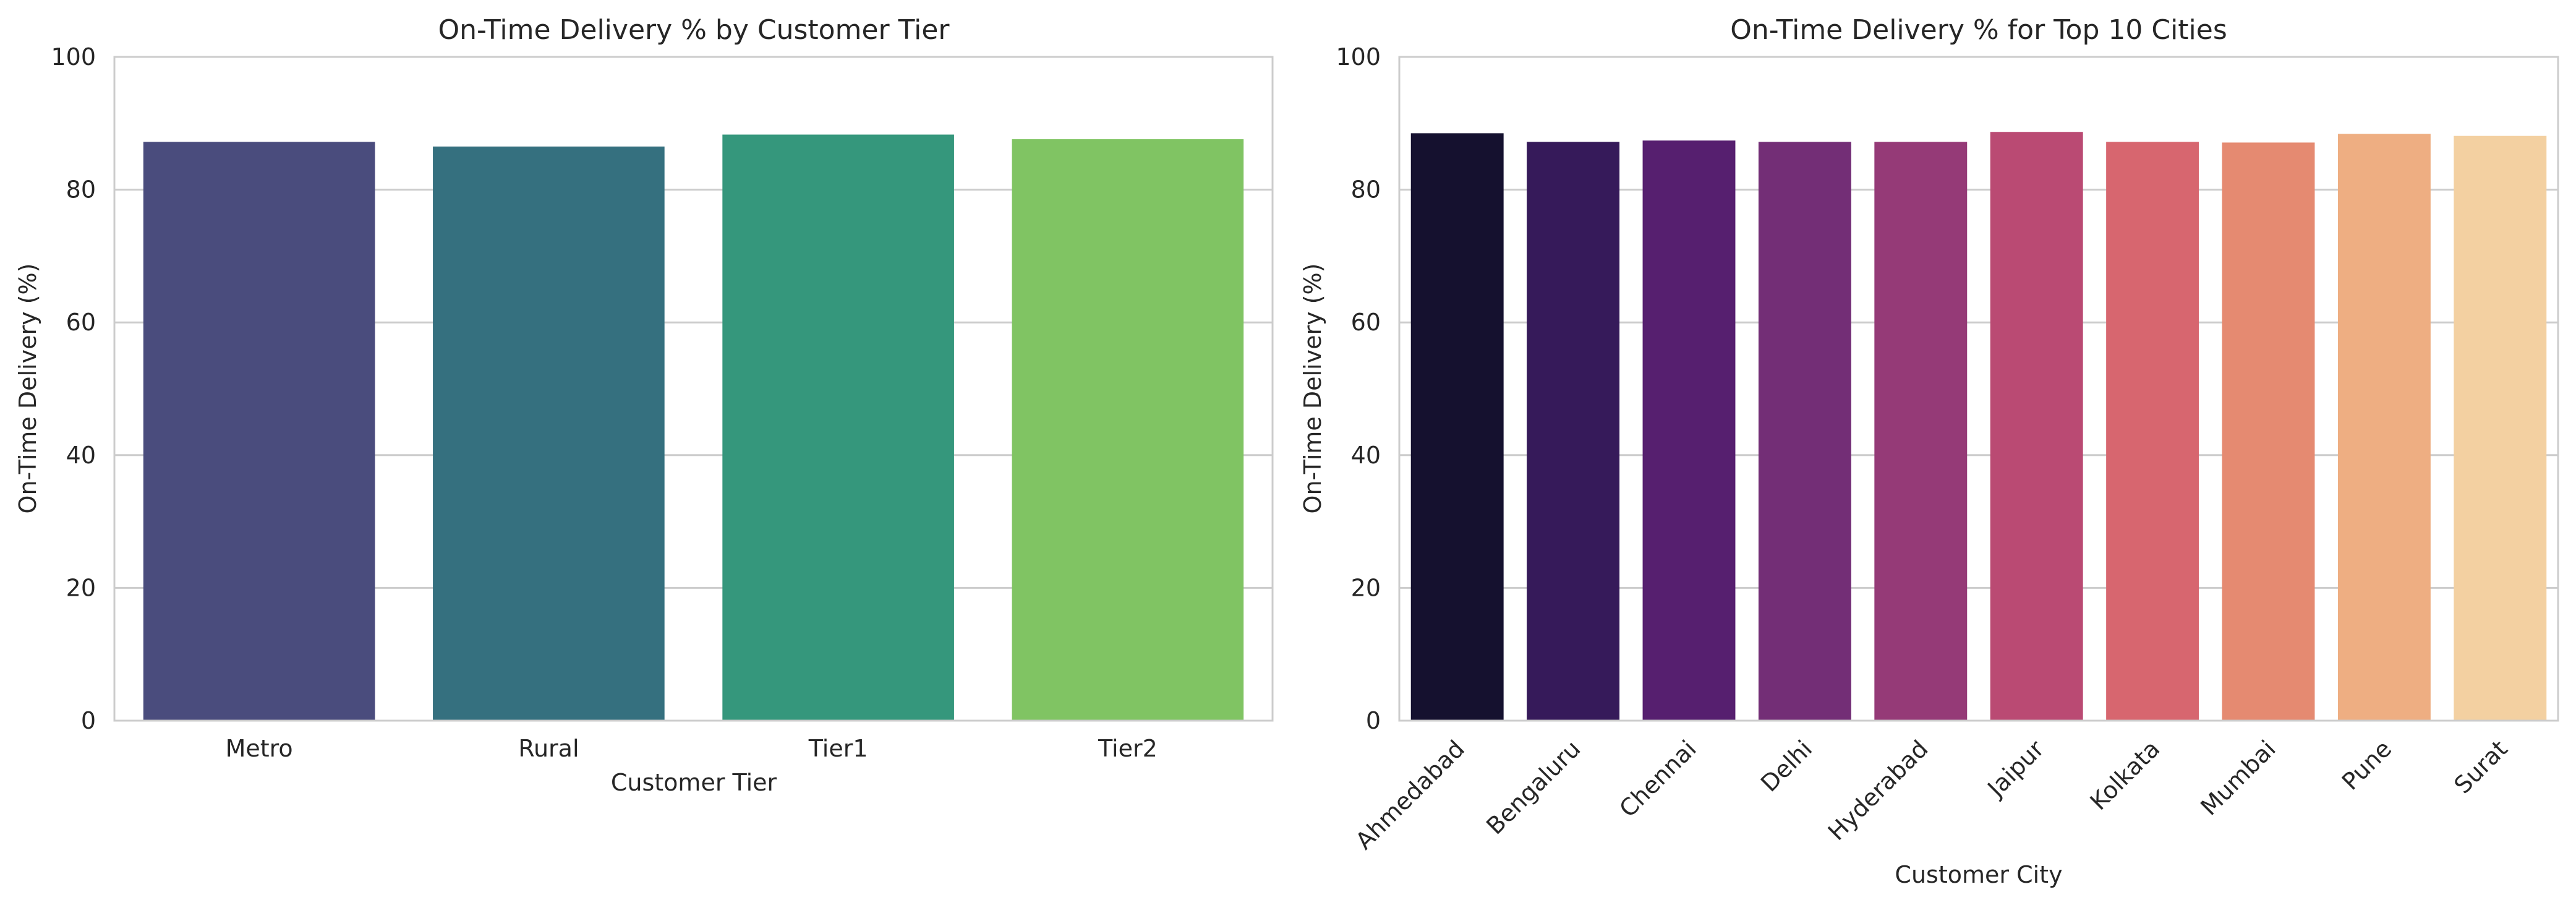 The width and height of the screenshot is (2576, 905). I want to click on bar-surat, so click(2500, 428).